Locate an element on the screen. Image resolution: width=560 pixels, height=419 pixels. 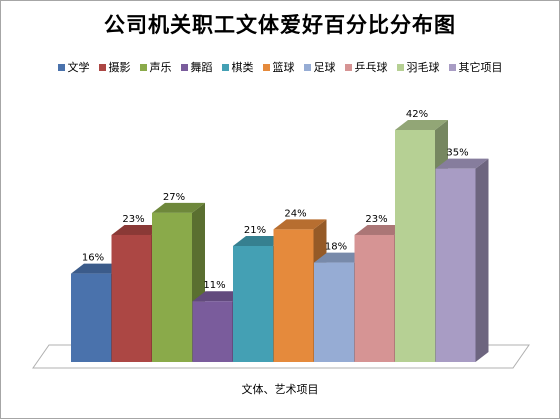
legend: 文学 摄影 声乐 舞蹈 棋类 篮球 足球 乒乓球 羽毛球 其它项目 is located at coordinates (280, 67).